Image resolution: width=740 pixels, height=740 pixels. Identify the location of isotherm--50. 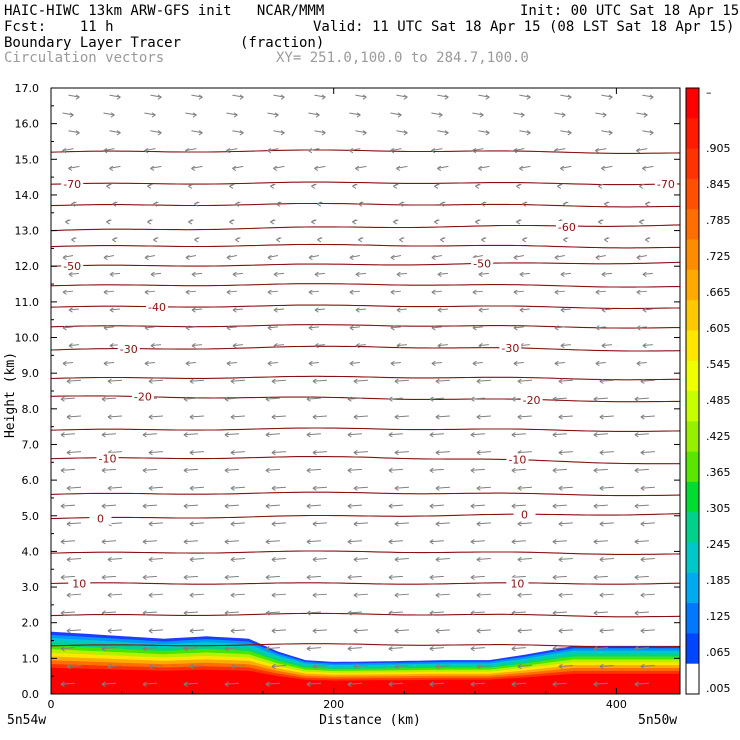
(365, 264).